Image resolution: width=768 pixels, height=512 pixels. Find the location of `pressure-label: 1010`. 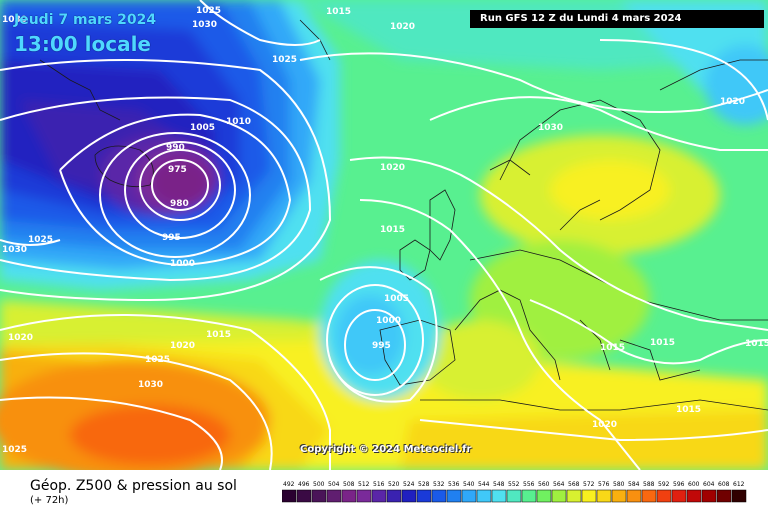

pressure-label: 1010 is located at coordinates (238, 122).